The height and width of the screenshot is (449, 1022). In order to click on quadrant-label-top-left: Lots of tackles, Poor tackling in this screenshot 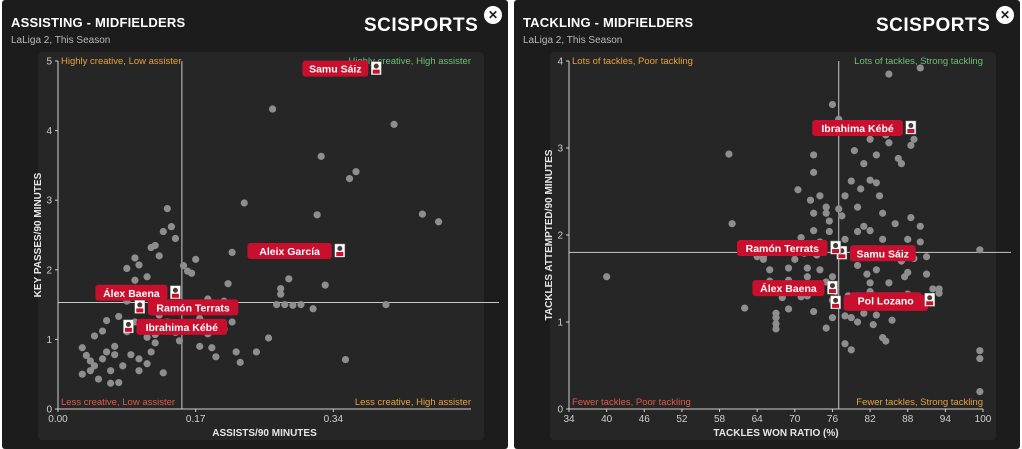, I will do `click(632, 61)`.